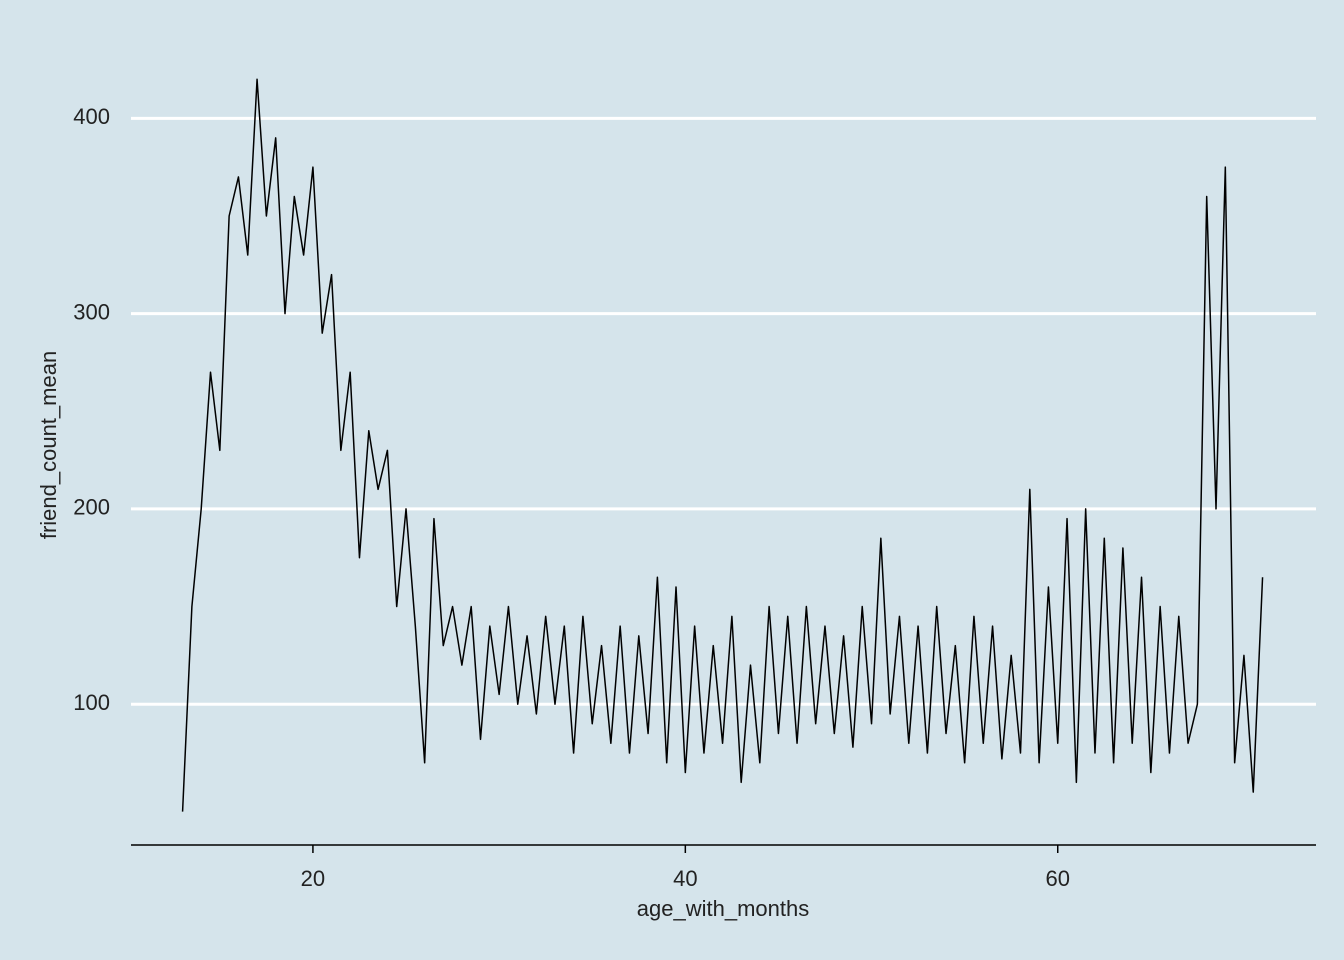  I want to click on x-axis-label: age_with_months, so click(723, 908).